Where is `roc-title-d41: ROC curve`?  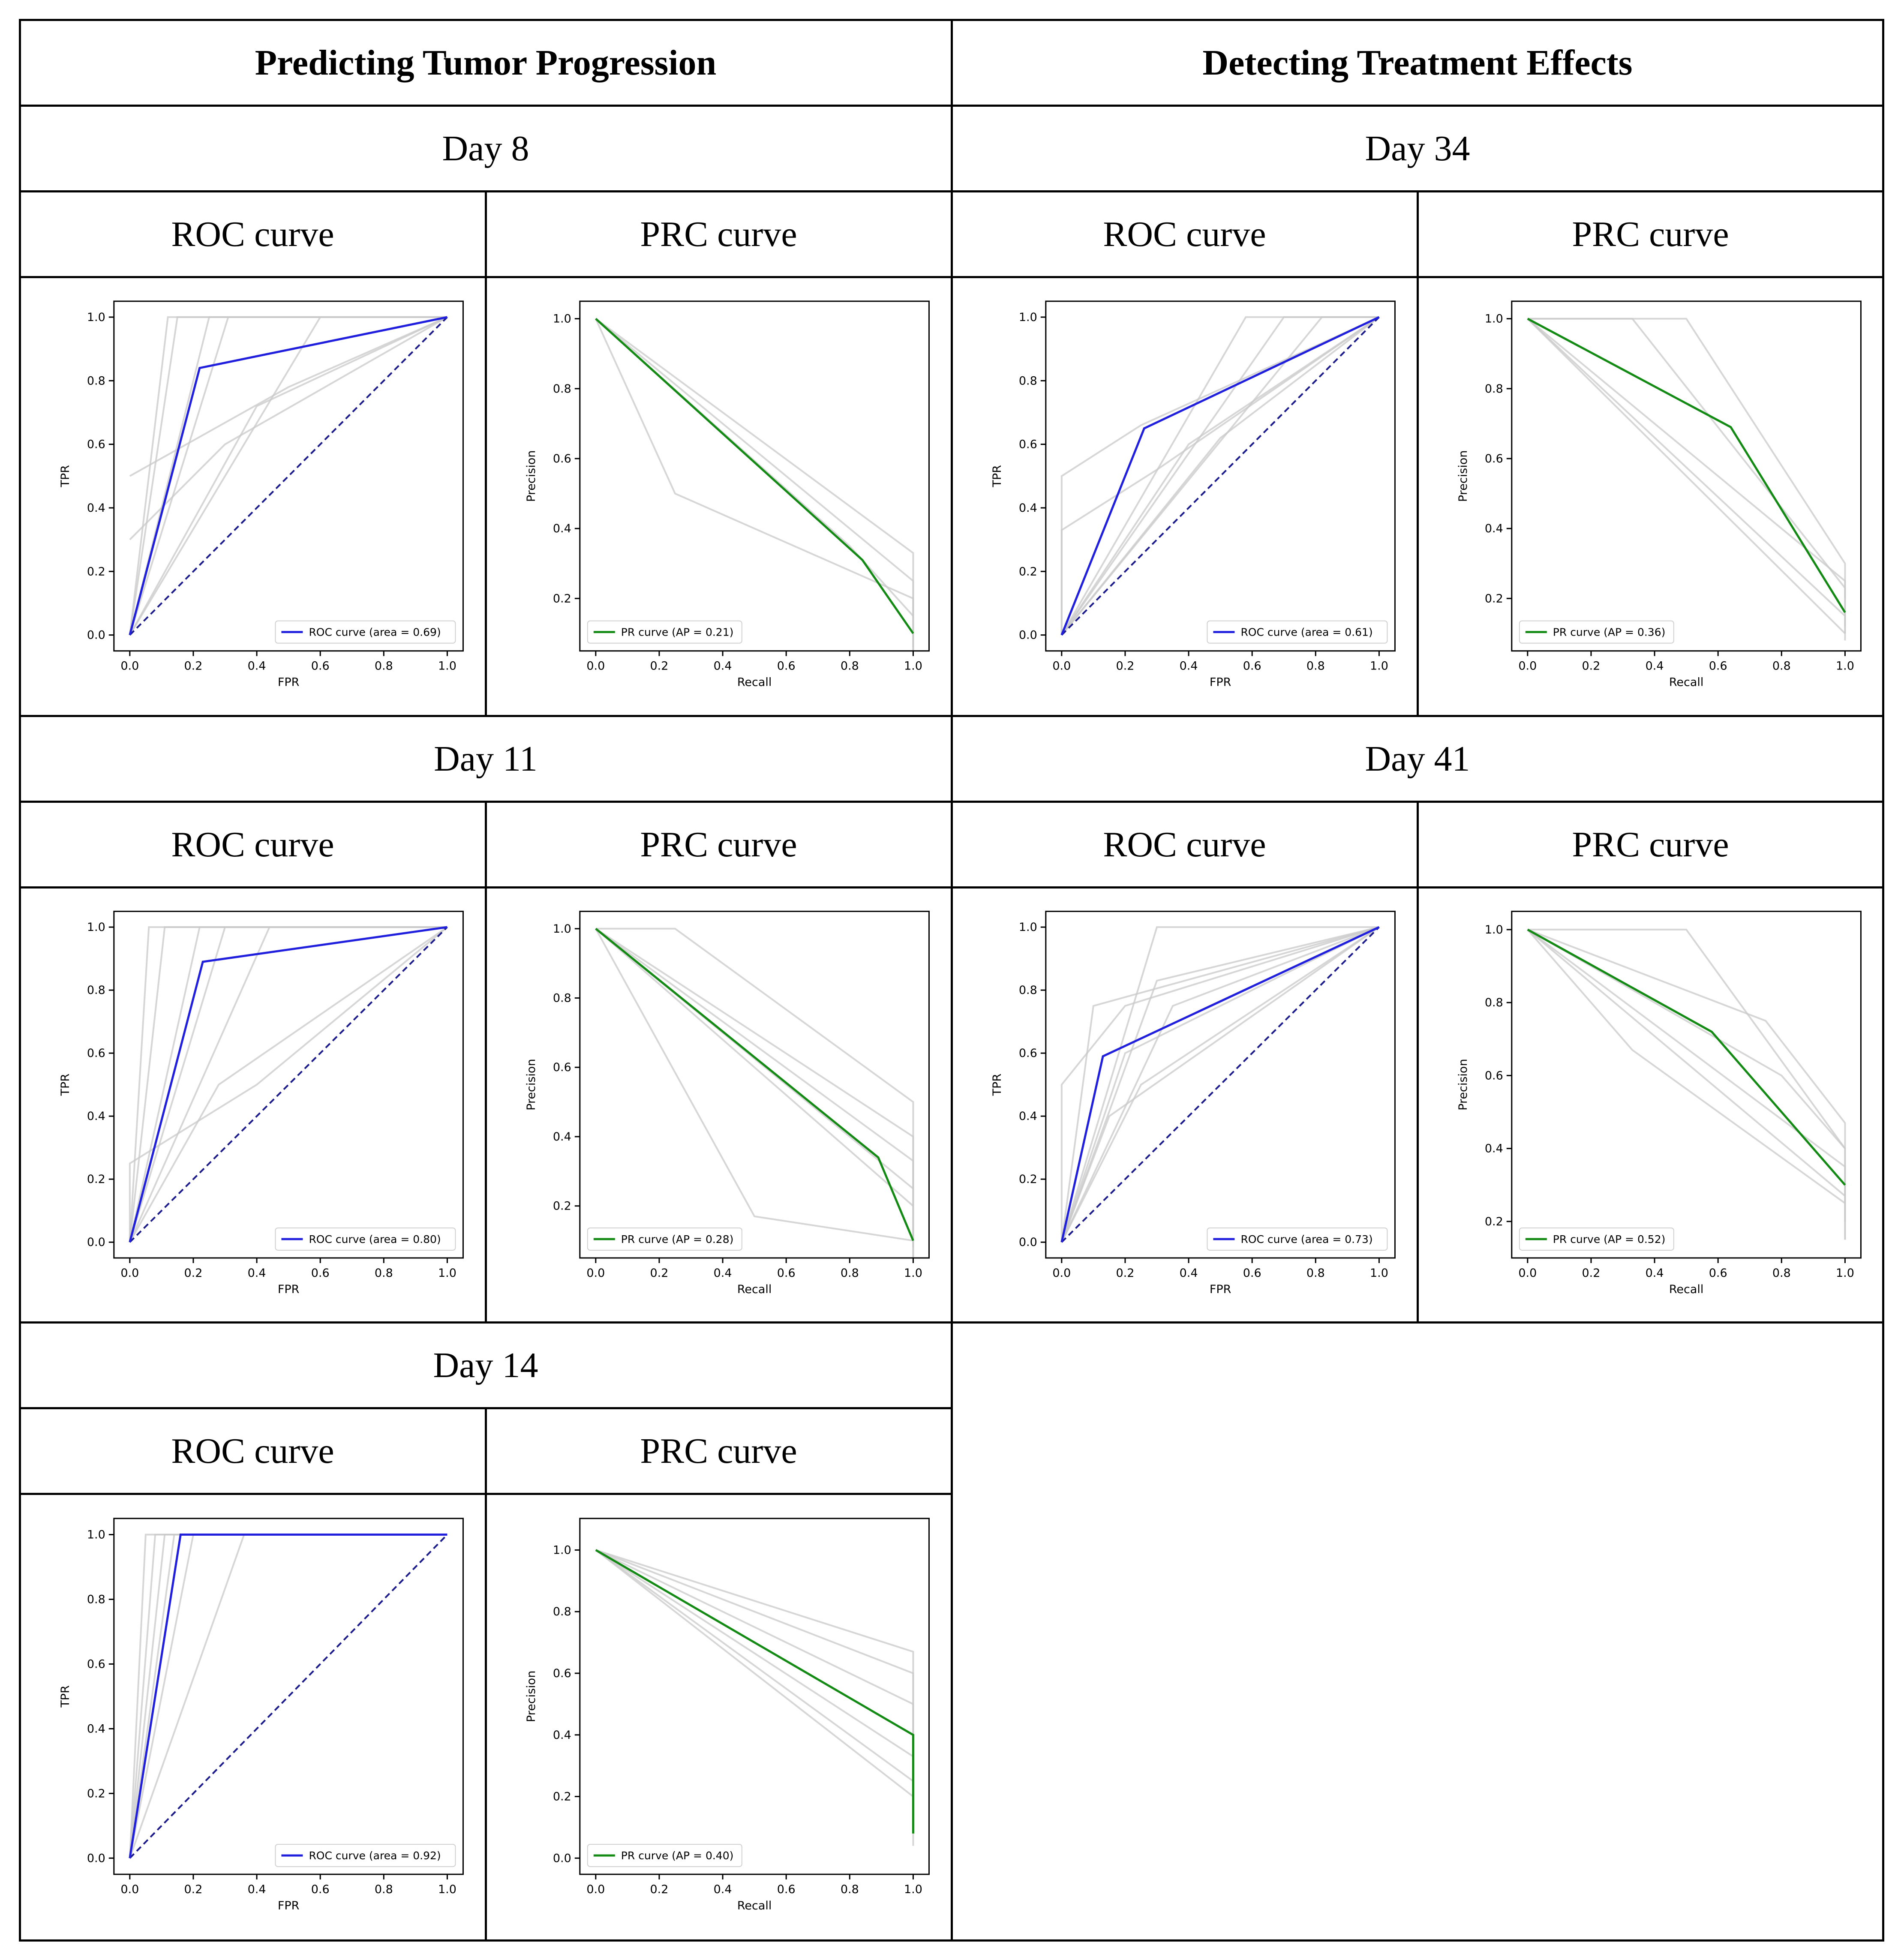 roc-title-d41: ROC curve is located at coordinates (1185, 844).